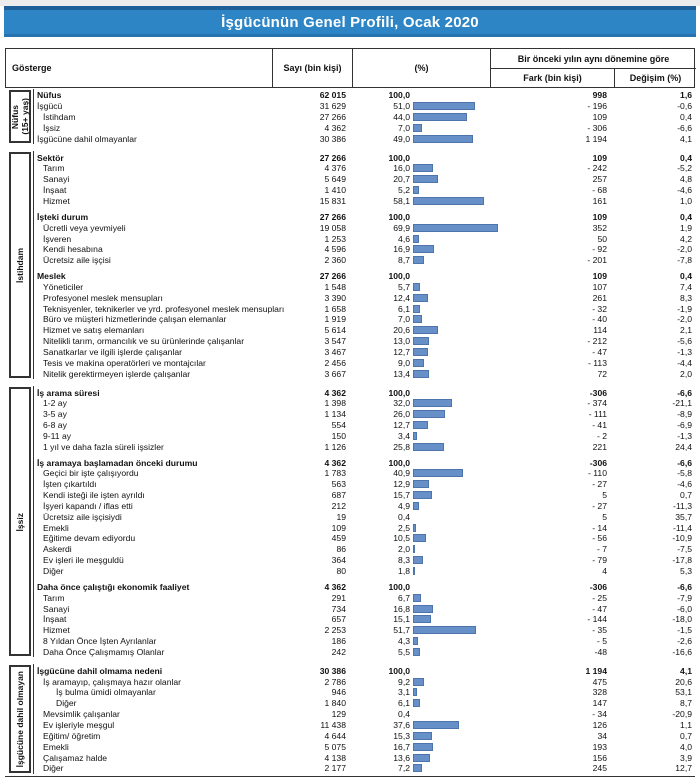 The width and height of the screenshot is (700, 781). Describe the element at coordinates (401, 724) in the screenshot. I see `value-pct: 37,6` at that location.